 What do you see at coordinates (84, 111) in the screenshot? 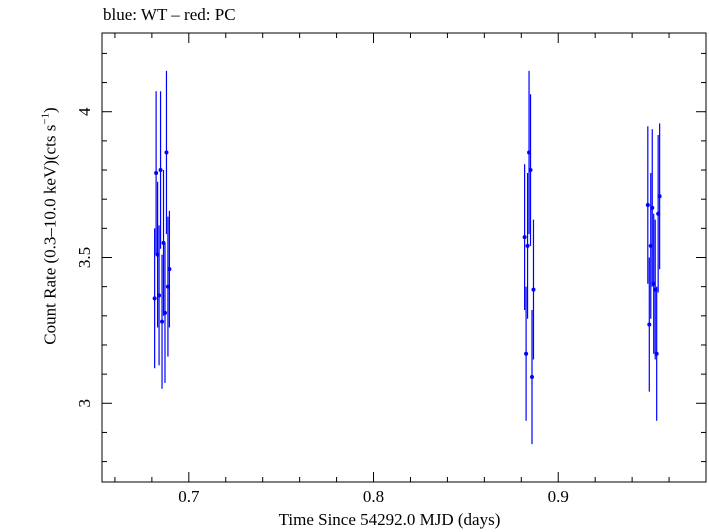
I see `y-tick-label: 4` at bounding box center [84, 111].